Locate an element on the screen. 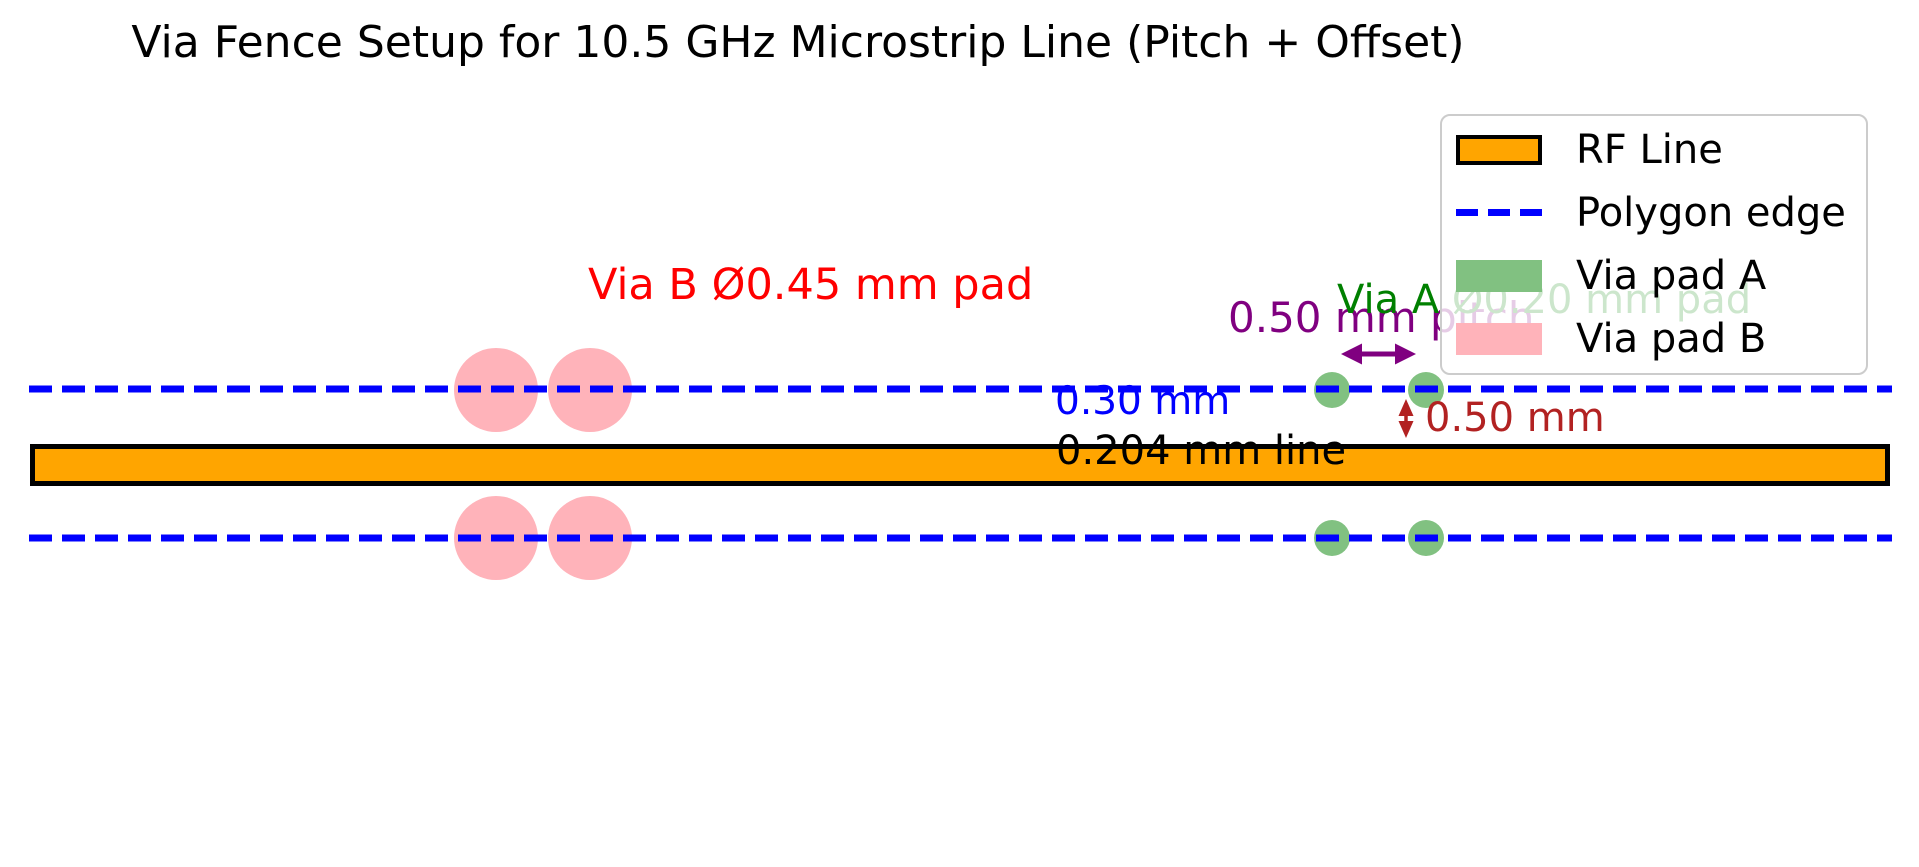 The height and width of the screenshot is (867, 1919). legend-label: Via pad B is located at coordinates (1671, 338).